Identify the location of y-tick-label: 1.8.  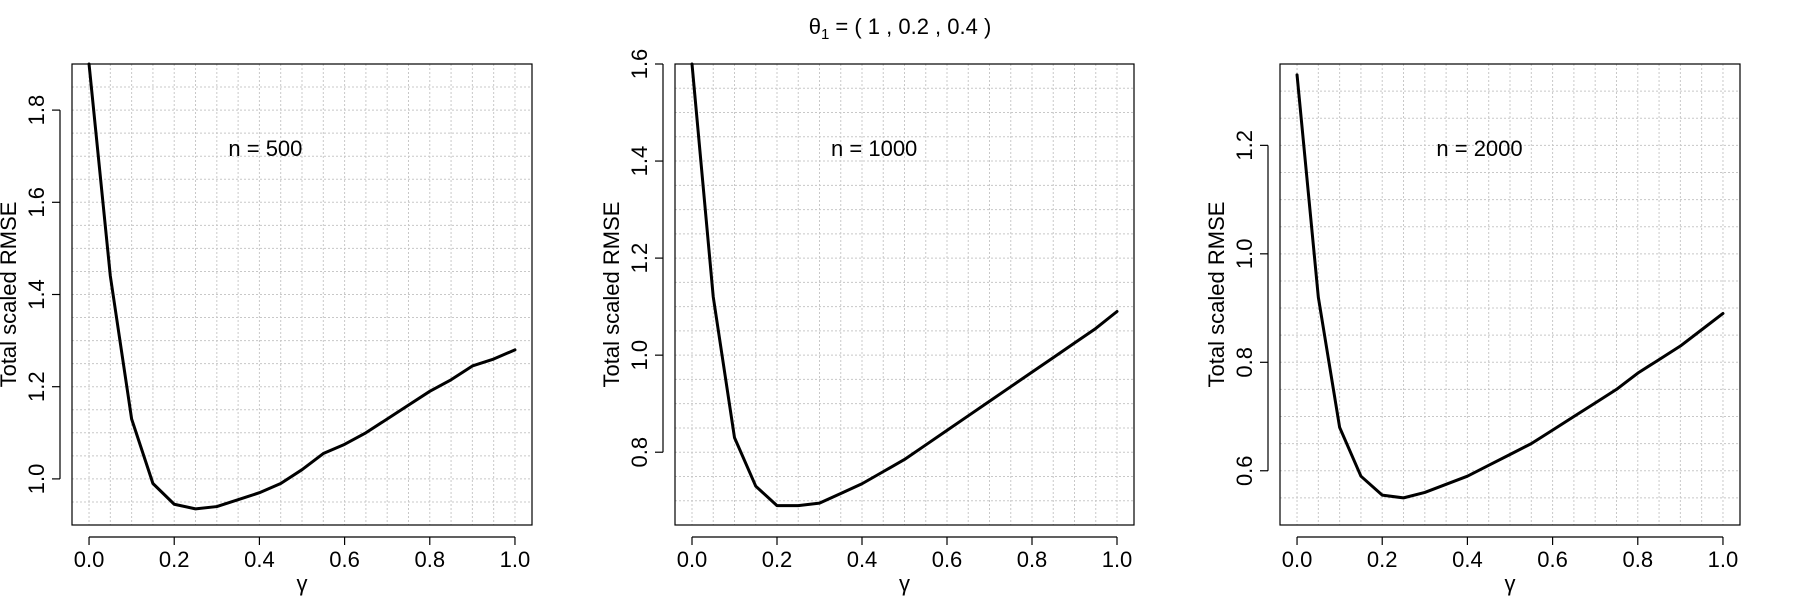
(36, 110).